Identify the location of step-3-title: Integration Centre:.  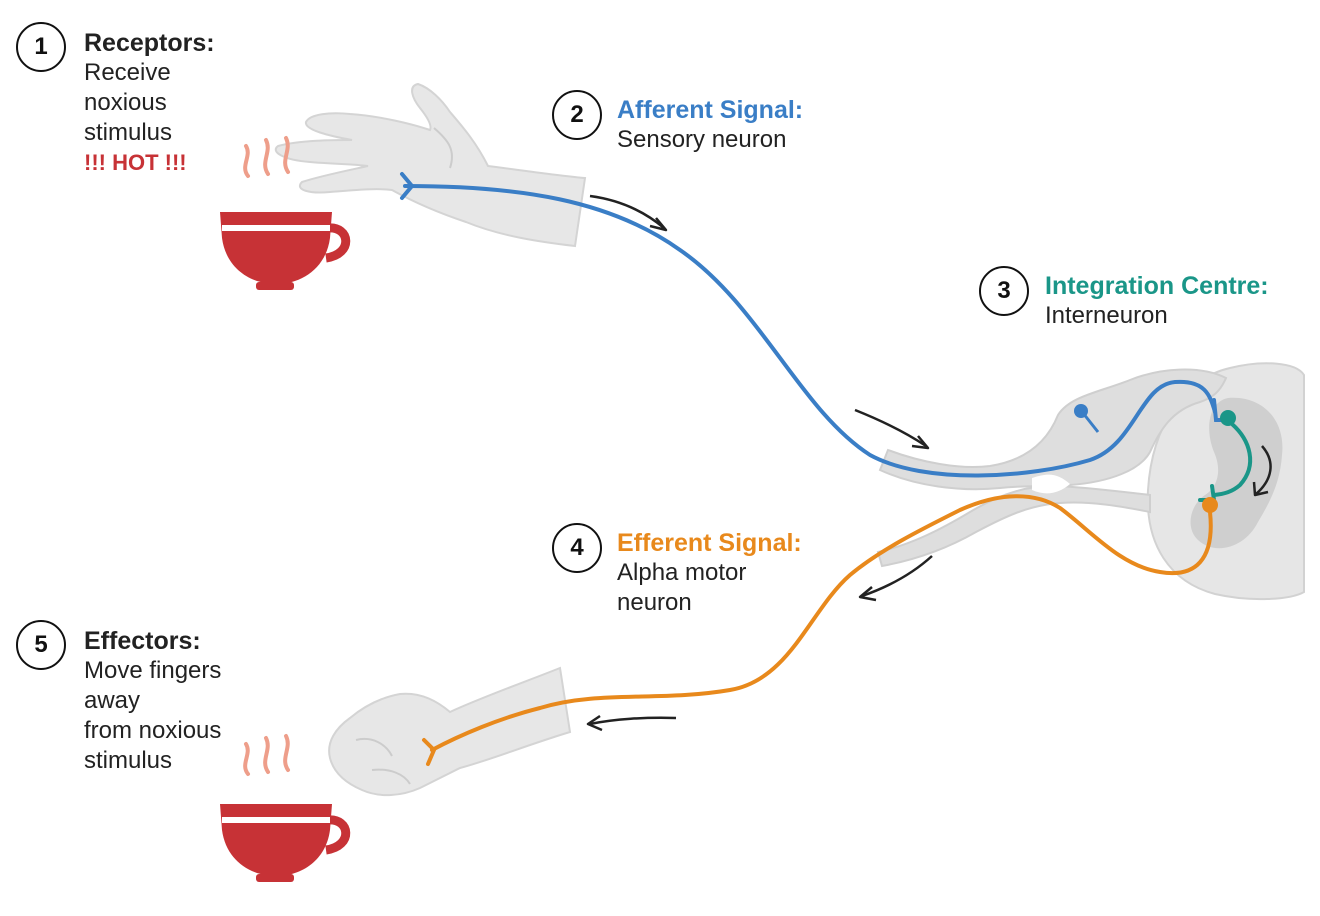
(1157, 286).